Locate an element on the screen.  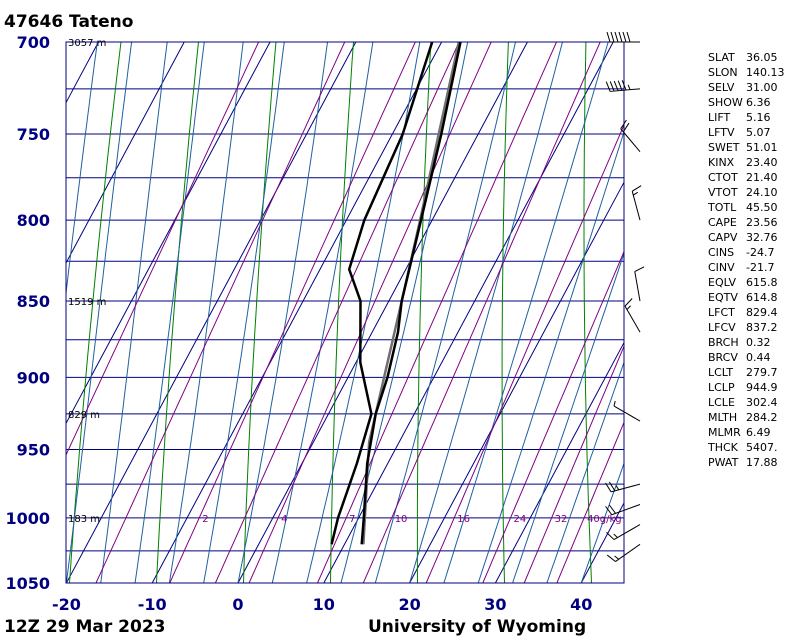
height-labels: 3057 m 1519 m 829 m 183 m is located at coordinates (87, 281).